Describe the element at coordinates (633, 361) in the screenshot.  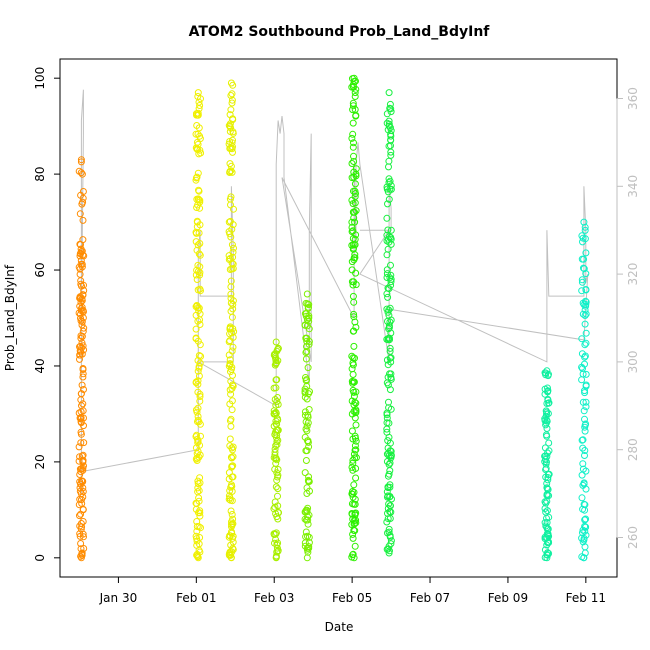
I see `y2-tick-label: 300` at that location.